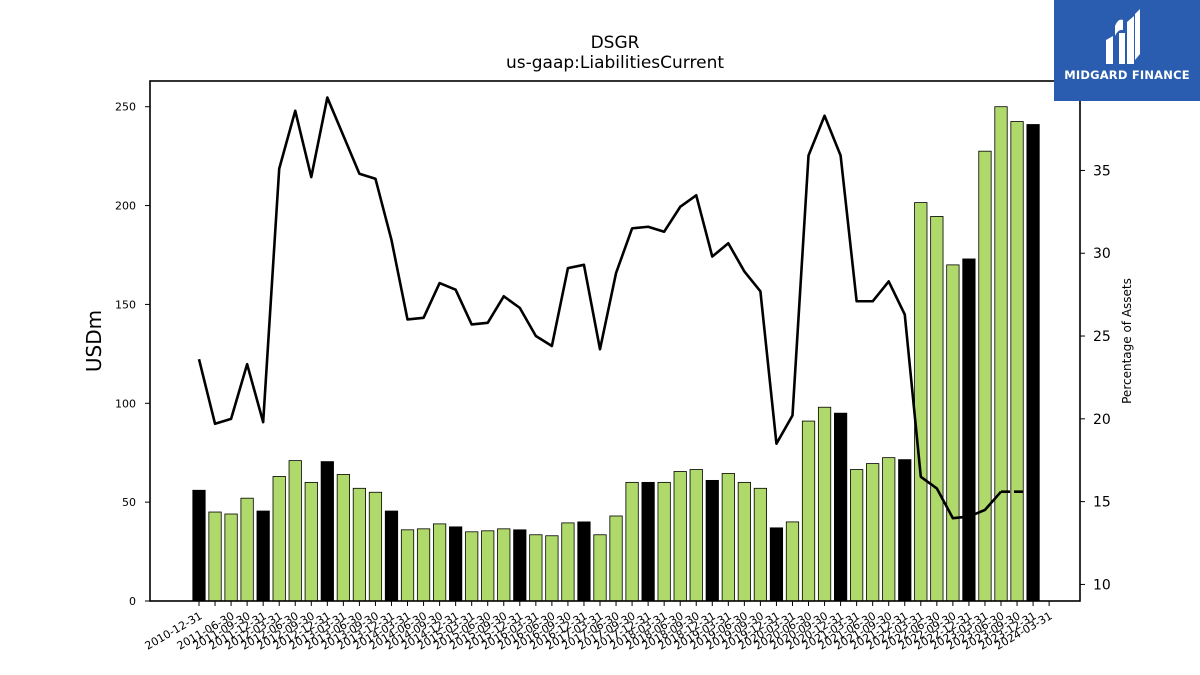 The height and width of the screenshot is (675, 1200). I want to click on y-tick-label: 0, so click(132, 601).